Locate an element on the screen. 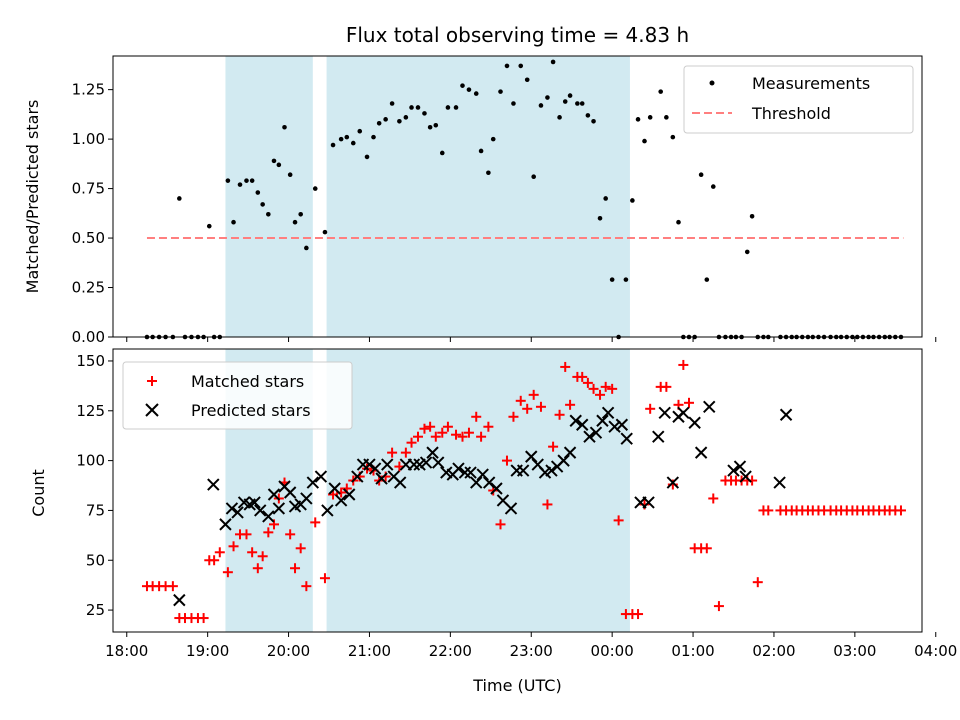 This screenshot has height=720, width=960. legend-threshold-label: Threshold is located at coordinates (791, 113).